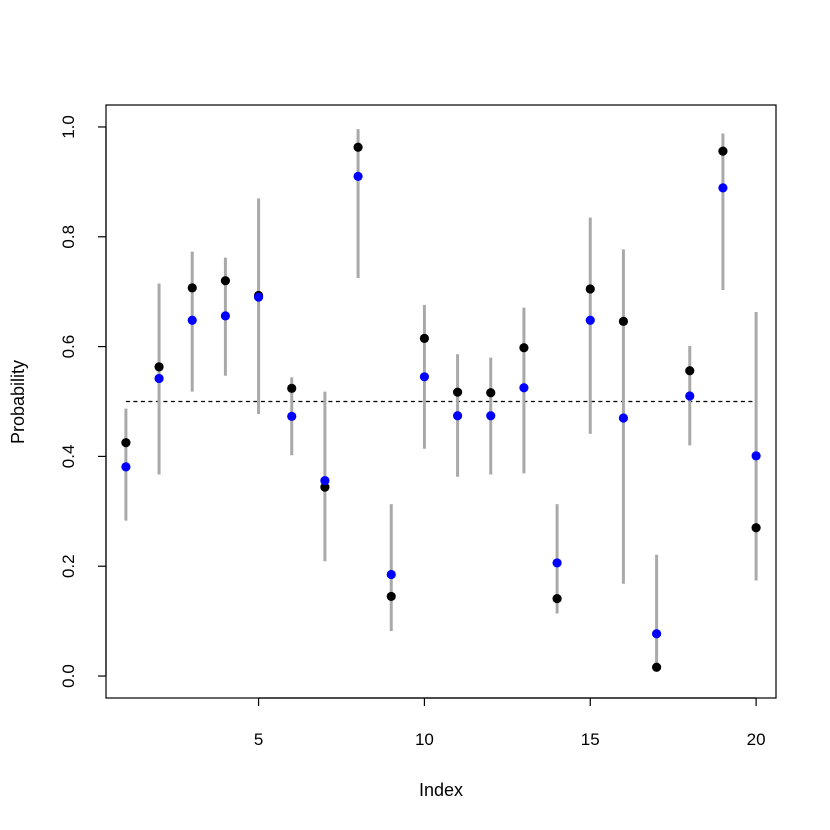 This screenshot has height=830, width=830. Describe the element at coordinates (756, 739) in the screenshot. I see `x-tick-label: 20` at that location.